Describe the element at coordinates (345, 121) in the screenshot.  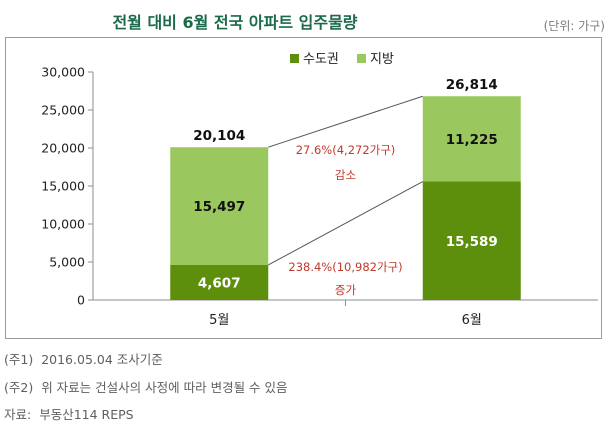
I see `connector-line-total` at that location.